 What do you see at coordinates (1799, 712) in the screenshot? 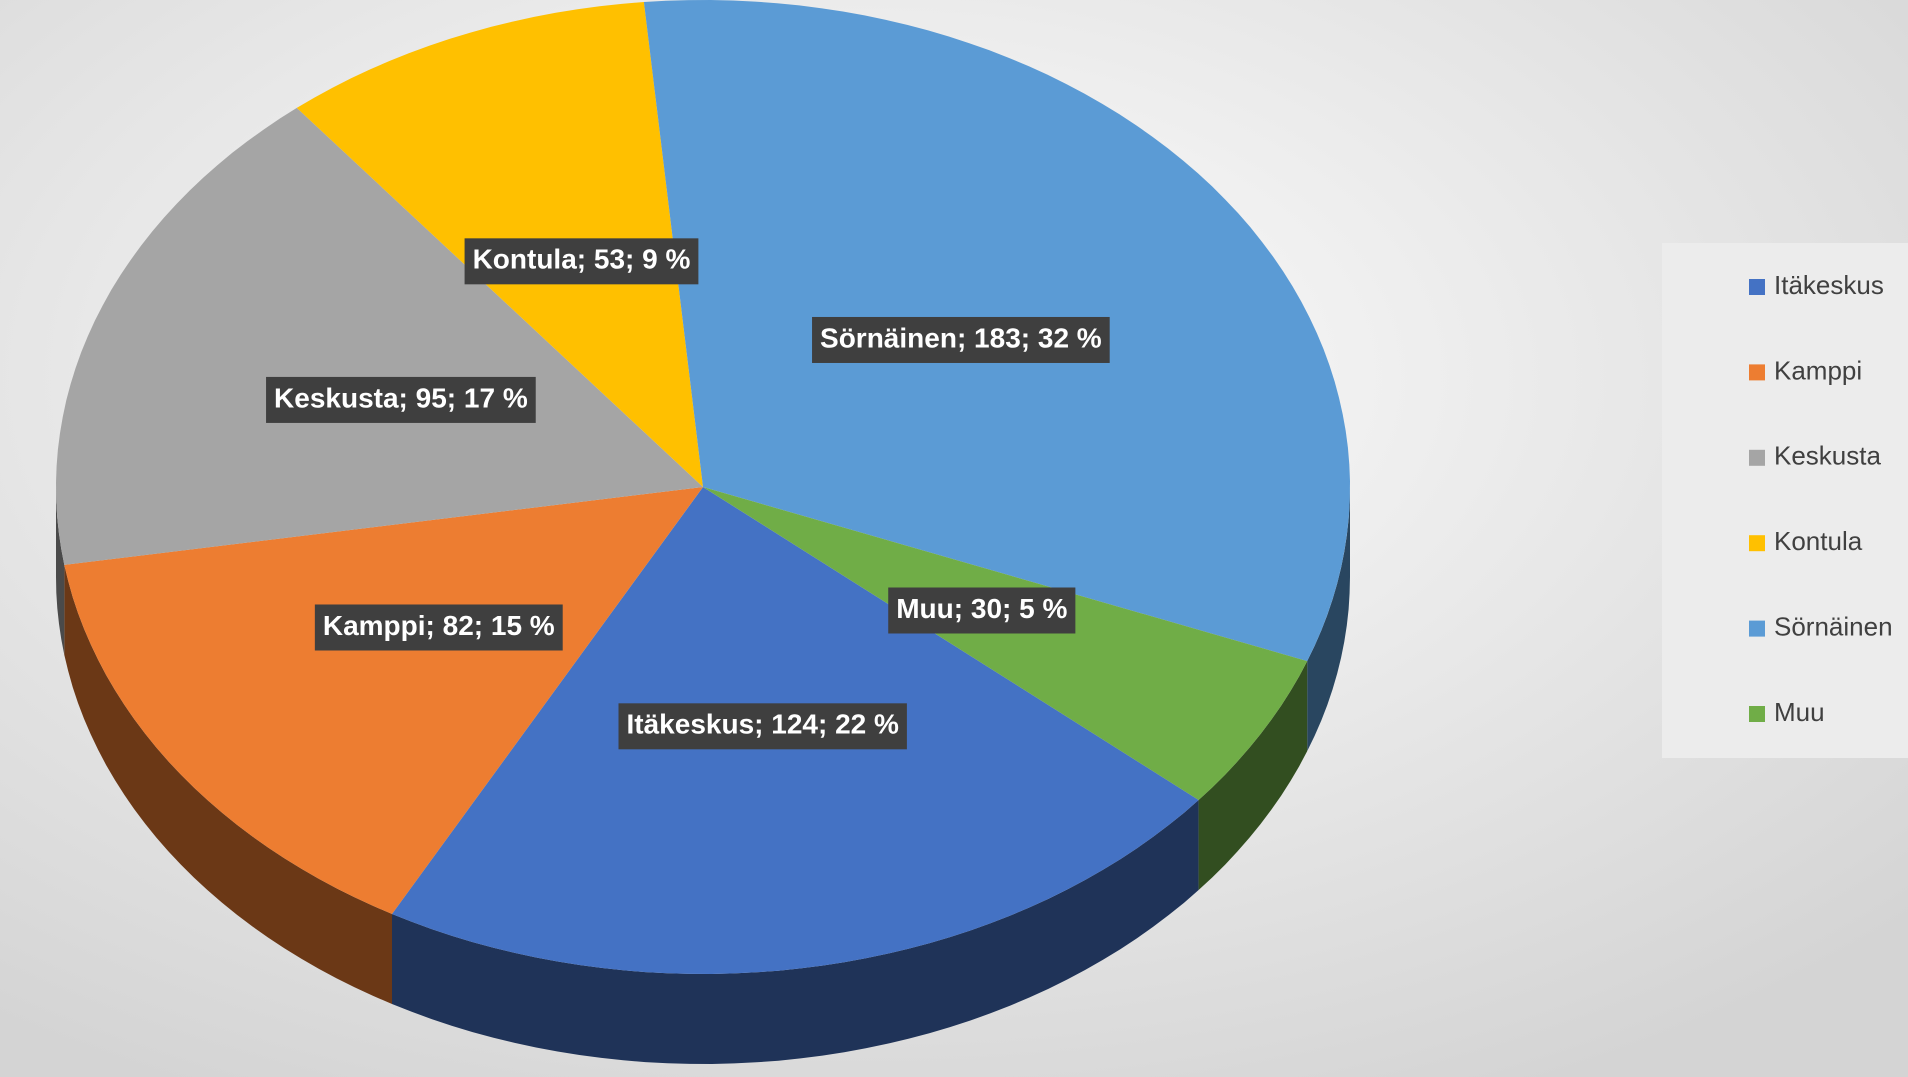
I see `legend-label: Muu` at bounding box center [1799, 712].